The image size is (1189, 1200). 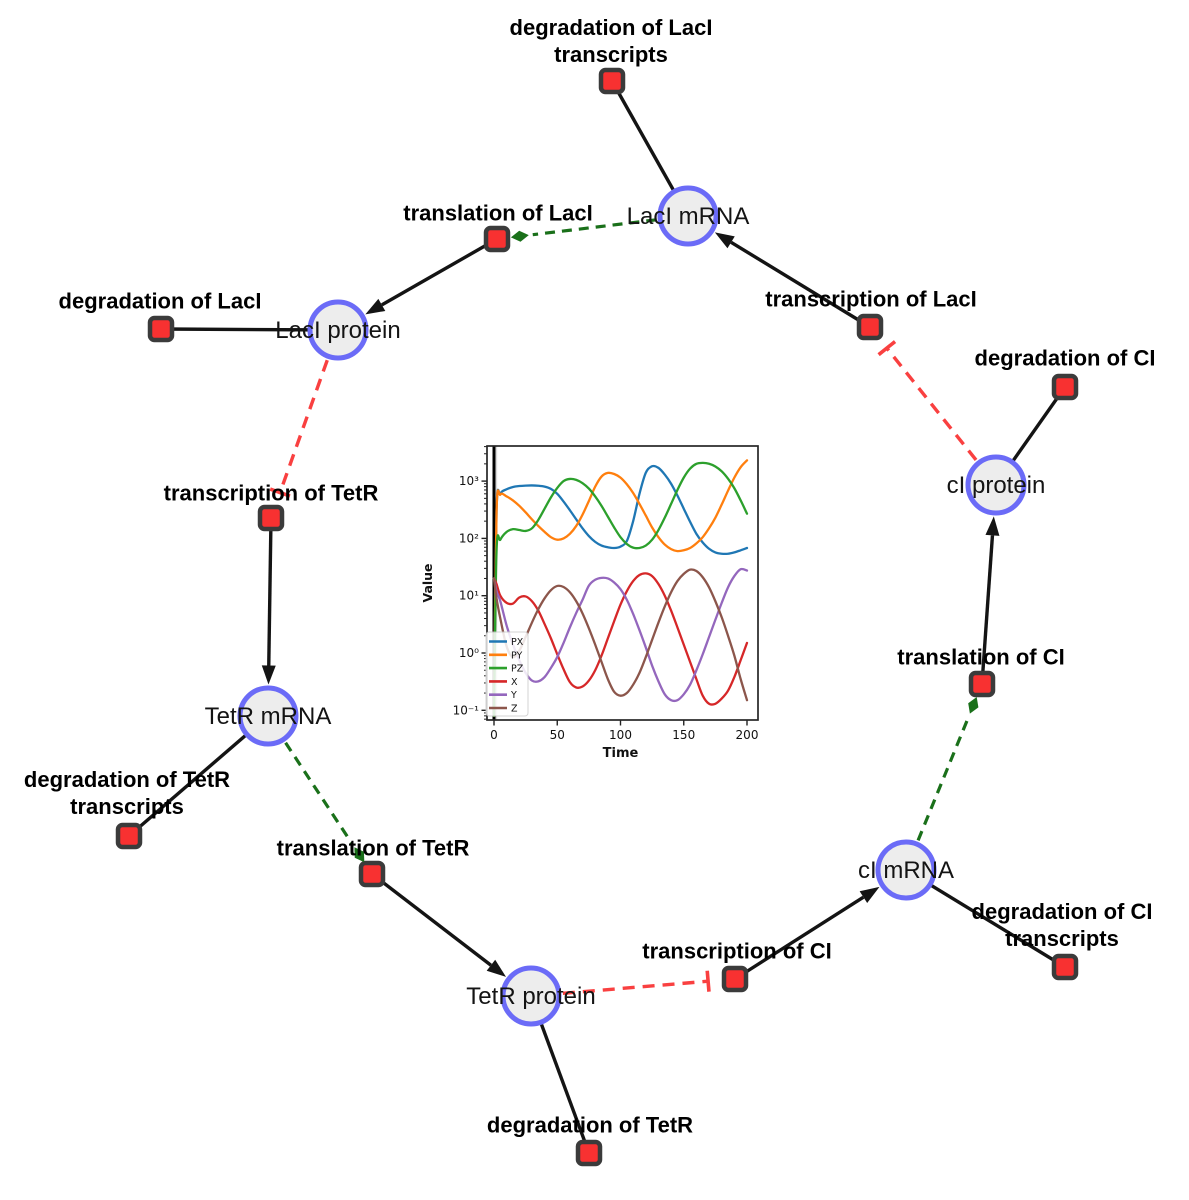 What do you see at coordinates (982, 684) in the screenshot?
I see `reaction-node-translation-ci` at bounding box center [982, 684].